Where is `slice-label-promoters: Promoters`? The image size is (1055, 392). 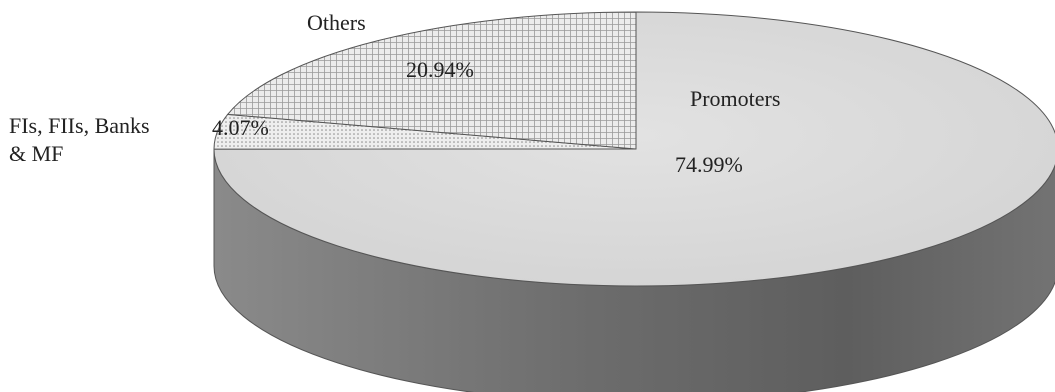 slice-label-promoters: Promoters is located at coordinates (735, 98).